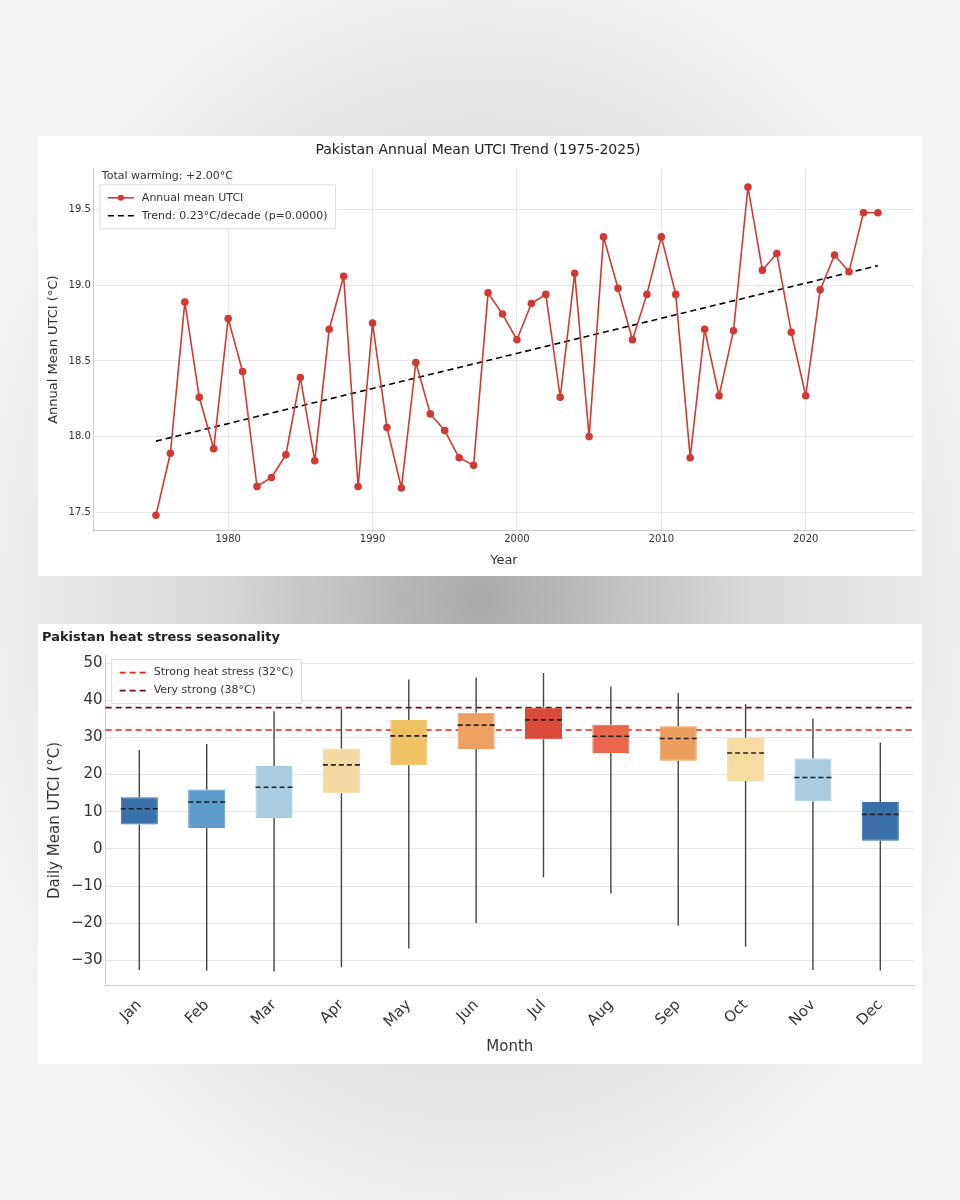 Image resolution: width=960 pixels, height=1200 pixels. I want to click on y-tick-label: 19.5, so click(79, 209).